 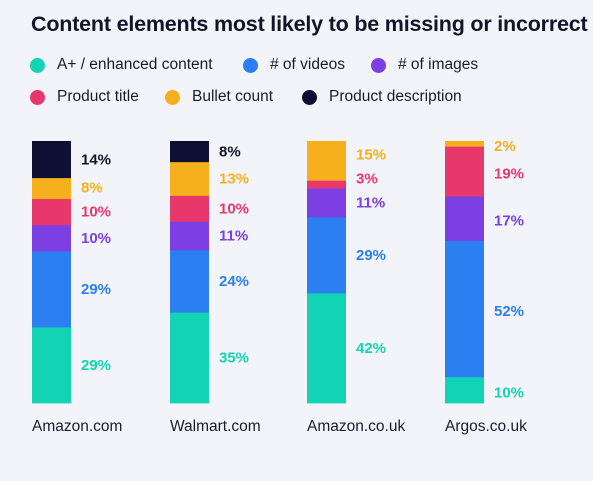 I want to click on legend-item-product-description: Product description, so click(x=382, y=97).